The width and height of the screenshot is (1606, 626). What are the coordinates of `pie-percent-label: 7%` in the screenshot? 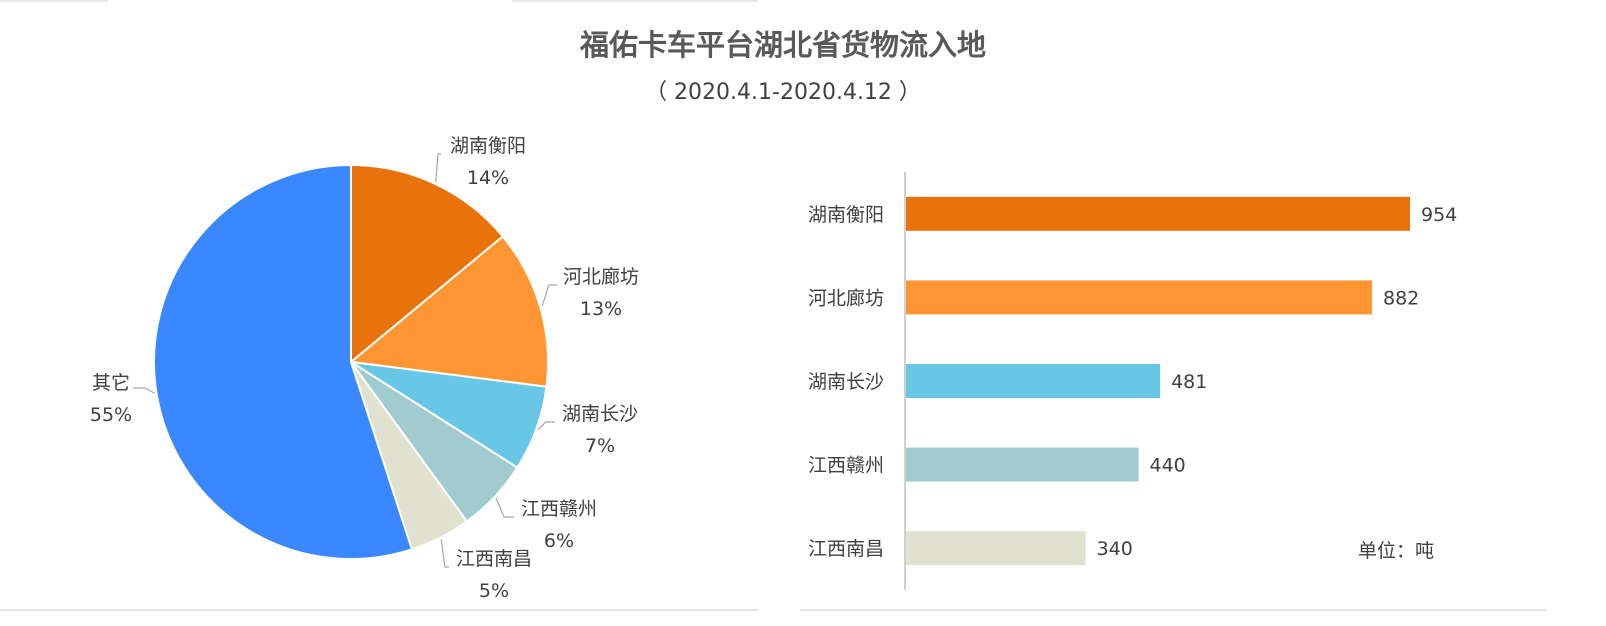 It's located at (600, 446).